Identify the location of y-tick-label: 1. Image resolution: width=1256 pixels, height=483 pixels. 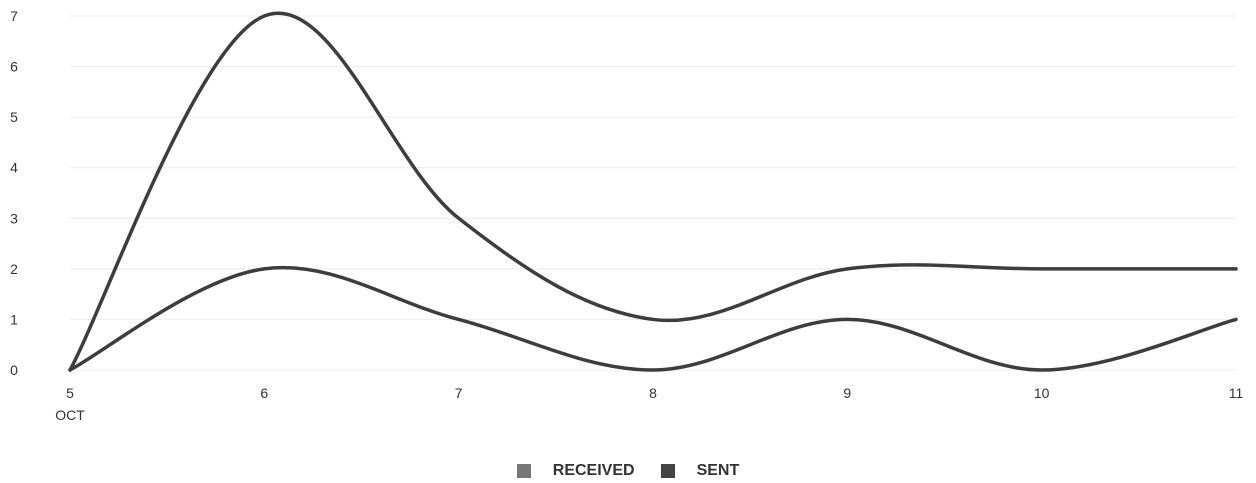
(14, 319).